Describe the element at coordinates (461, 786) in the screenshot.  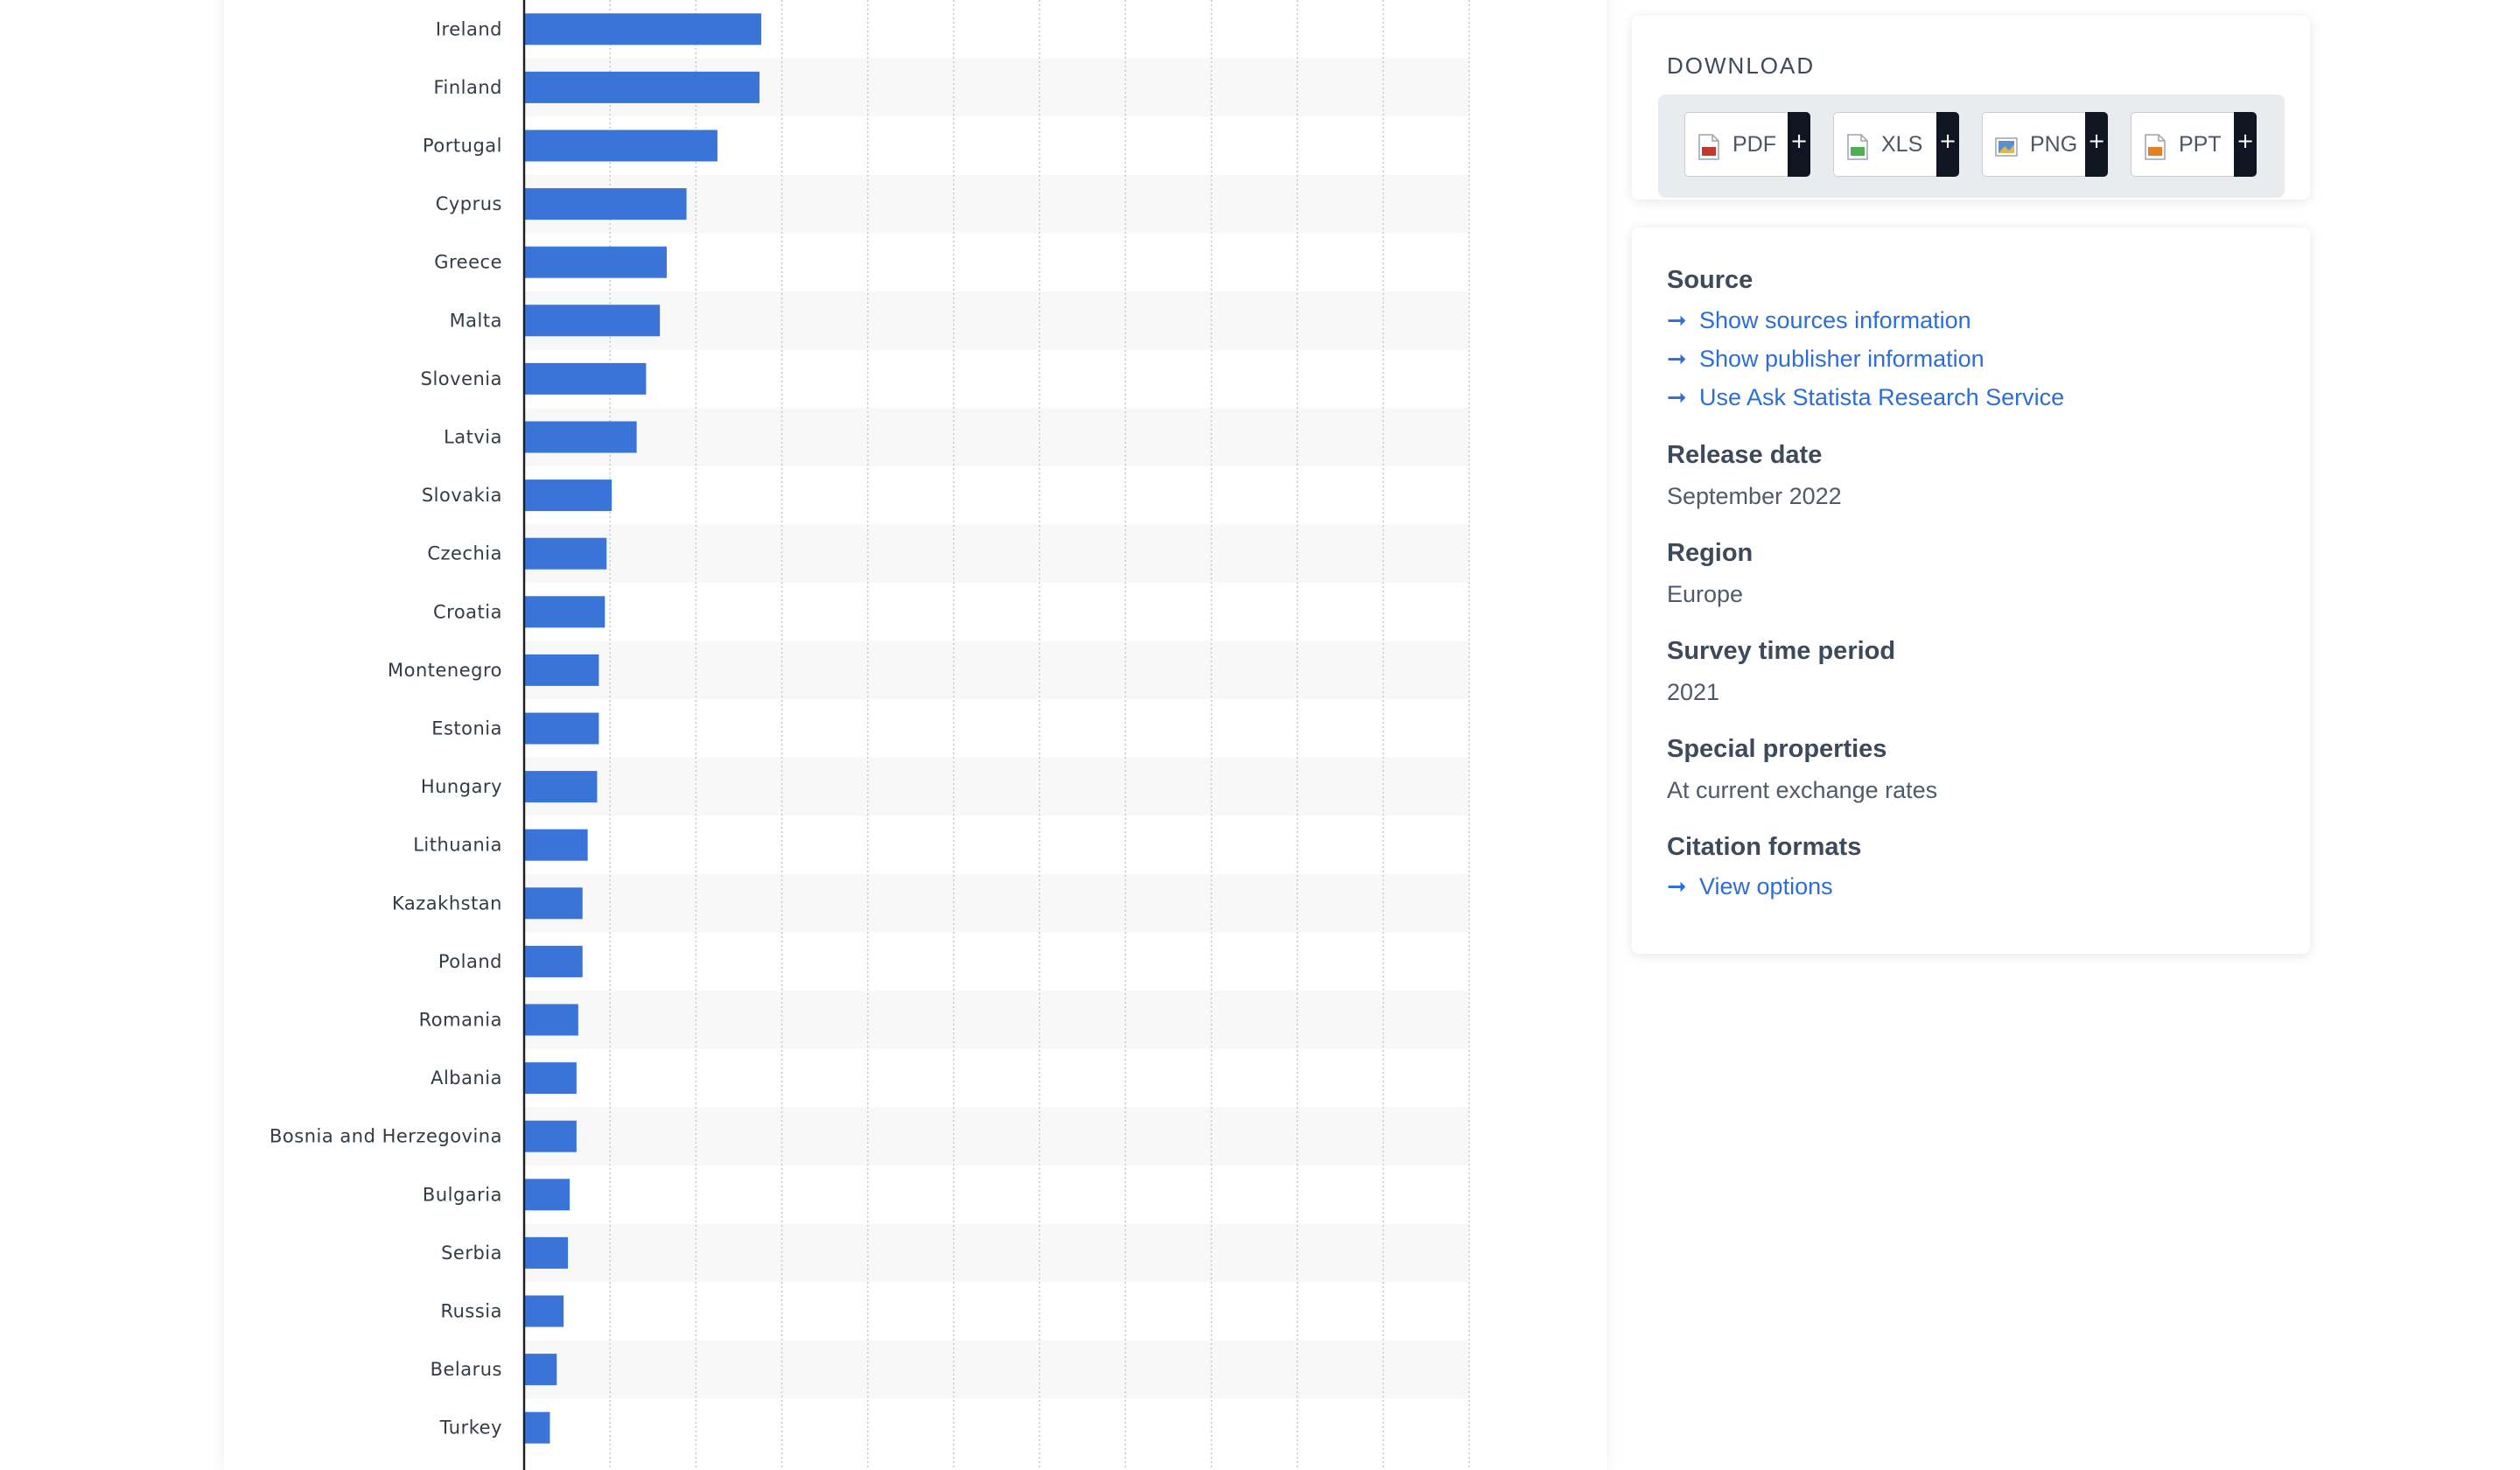
I see `category-label: Hungary` at that location.